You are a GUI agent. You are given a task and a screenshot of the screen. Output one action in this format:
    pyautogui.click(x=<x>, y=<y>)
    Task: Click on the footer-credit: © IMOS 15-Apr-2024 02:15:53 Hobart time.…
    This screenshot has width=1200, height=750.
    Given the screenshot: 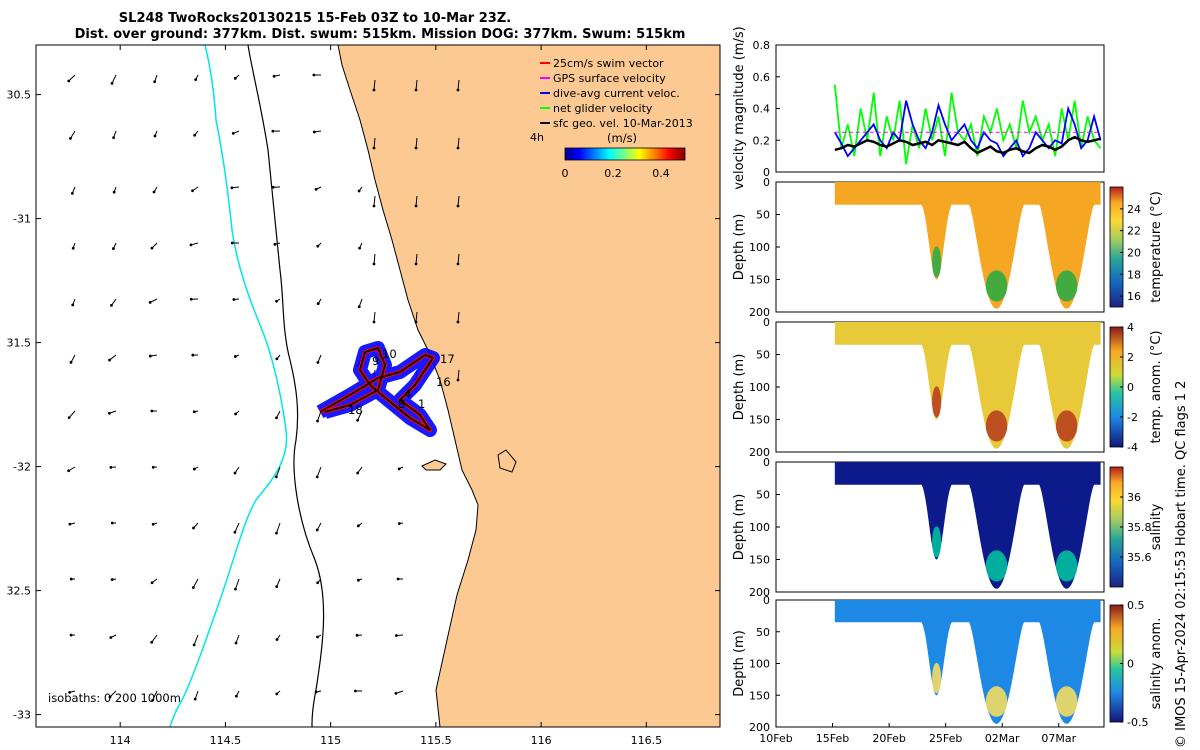 What is the action you would take?
    pyautogui.click(x=1181, y=564)
    